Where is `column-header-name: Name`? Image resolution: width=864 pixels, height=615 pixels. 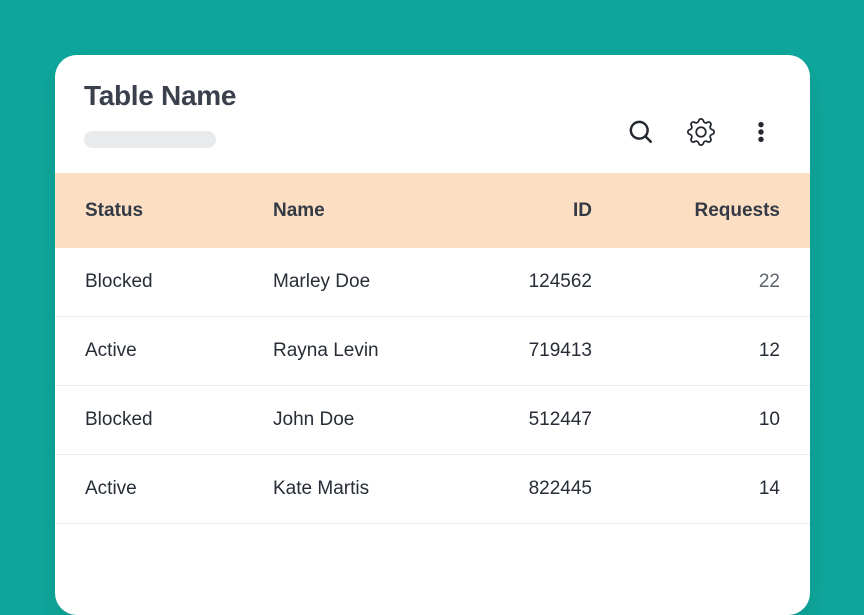
column-header-name: Name is located at coordinates (299, 210).